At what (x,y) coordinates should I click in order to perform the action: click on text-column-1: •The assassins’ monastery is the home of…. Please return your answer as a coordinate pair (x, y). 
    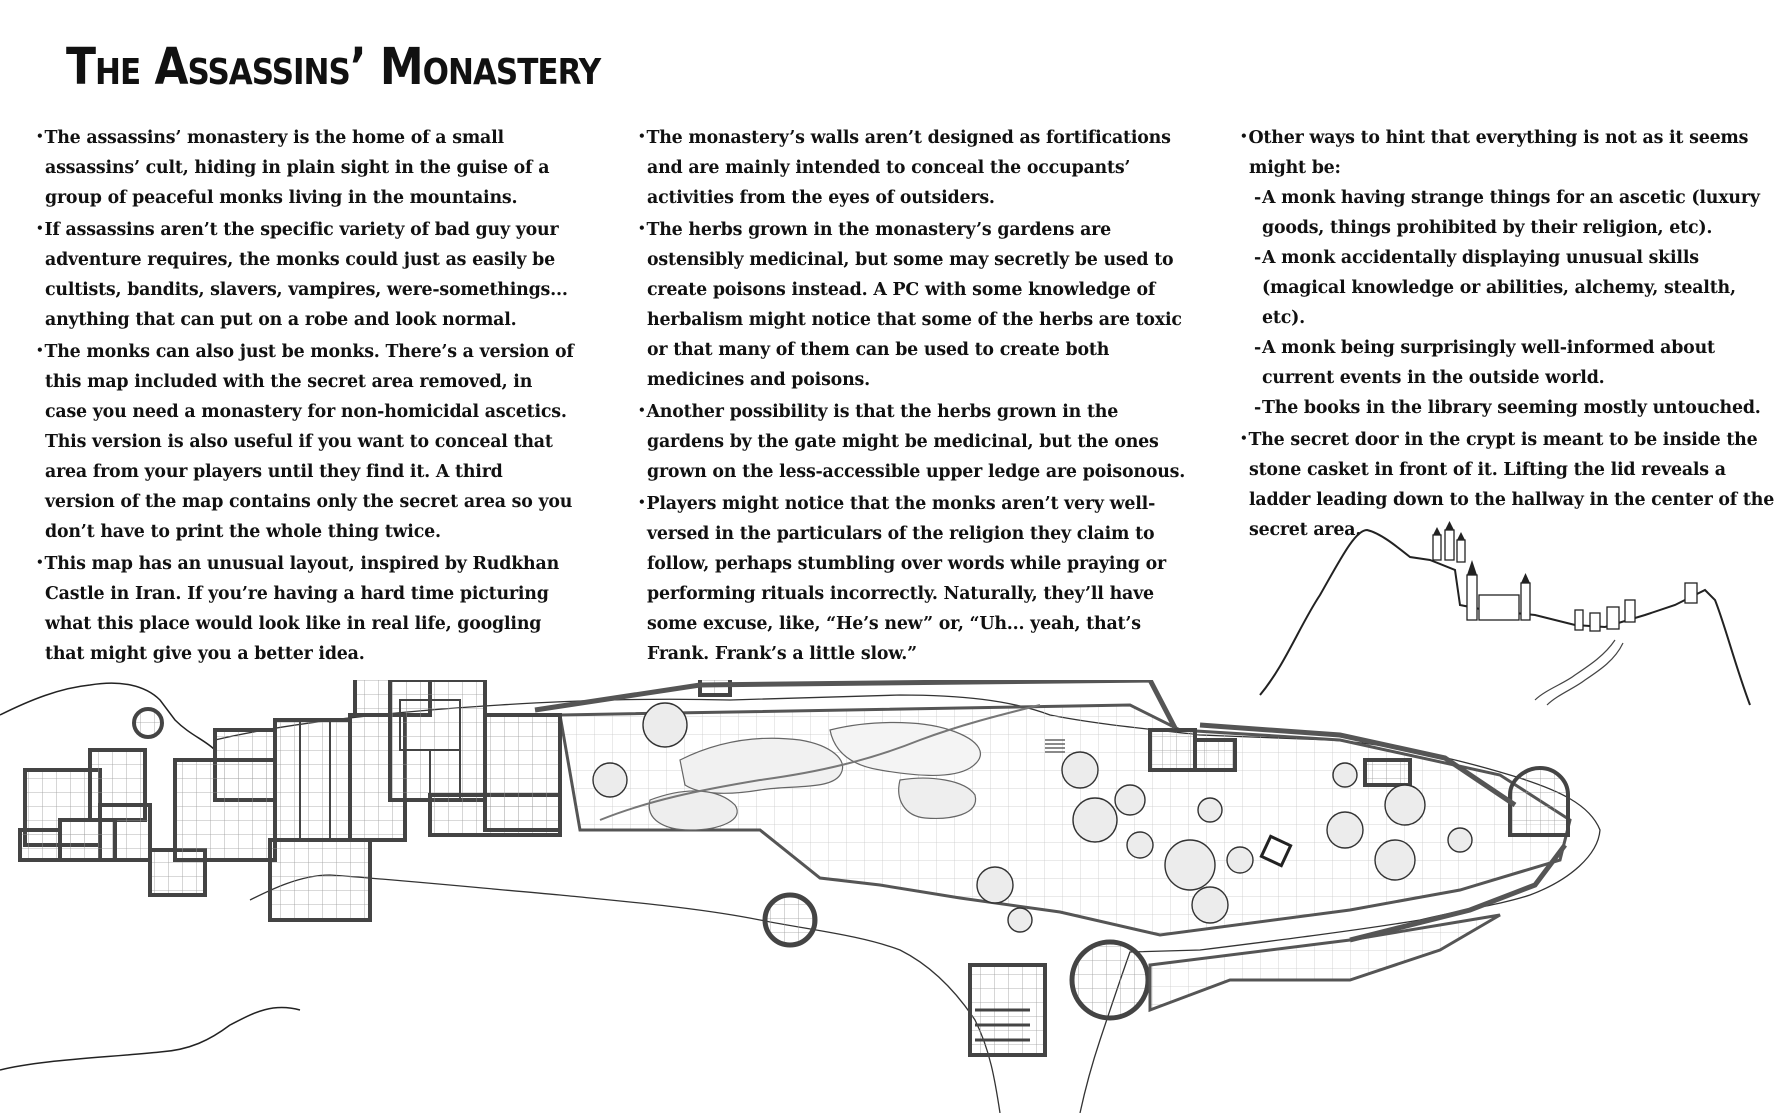
    Looking at the image, I should click on (306, 395).